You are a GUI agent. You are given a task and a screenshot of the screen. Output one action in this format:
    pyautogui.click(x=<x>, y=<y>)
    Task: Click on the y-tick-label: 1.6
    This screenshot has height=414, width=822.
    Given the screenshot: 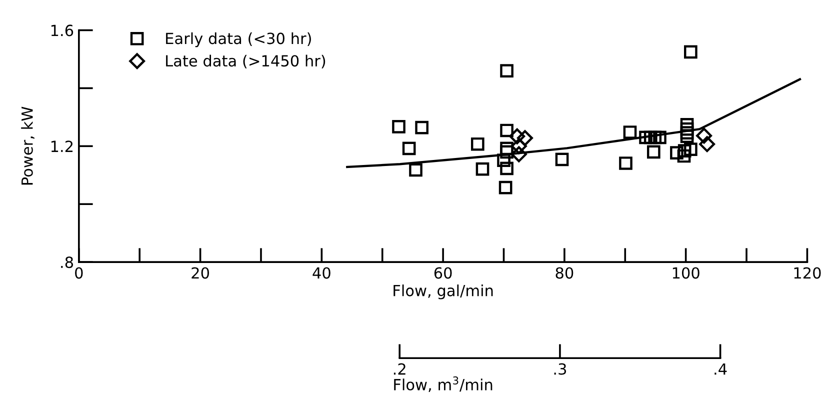 What is the action you would take?
    pyautogui.click(x=62, y=30)
    